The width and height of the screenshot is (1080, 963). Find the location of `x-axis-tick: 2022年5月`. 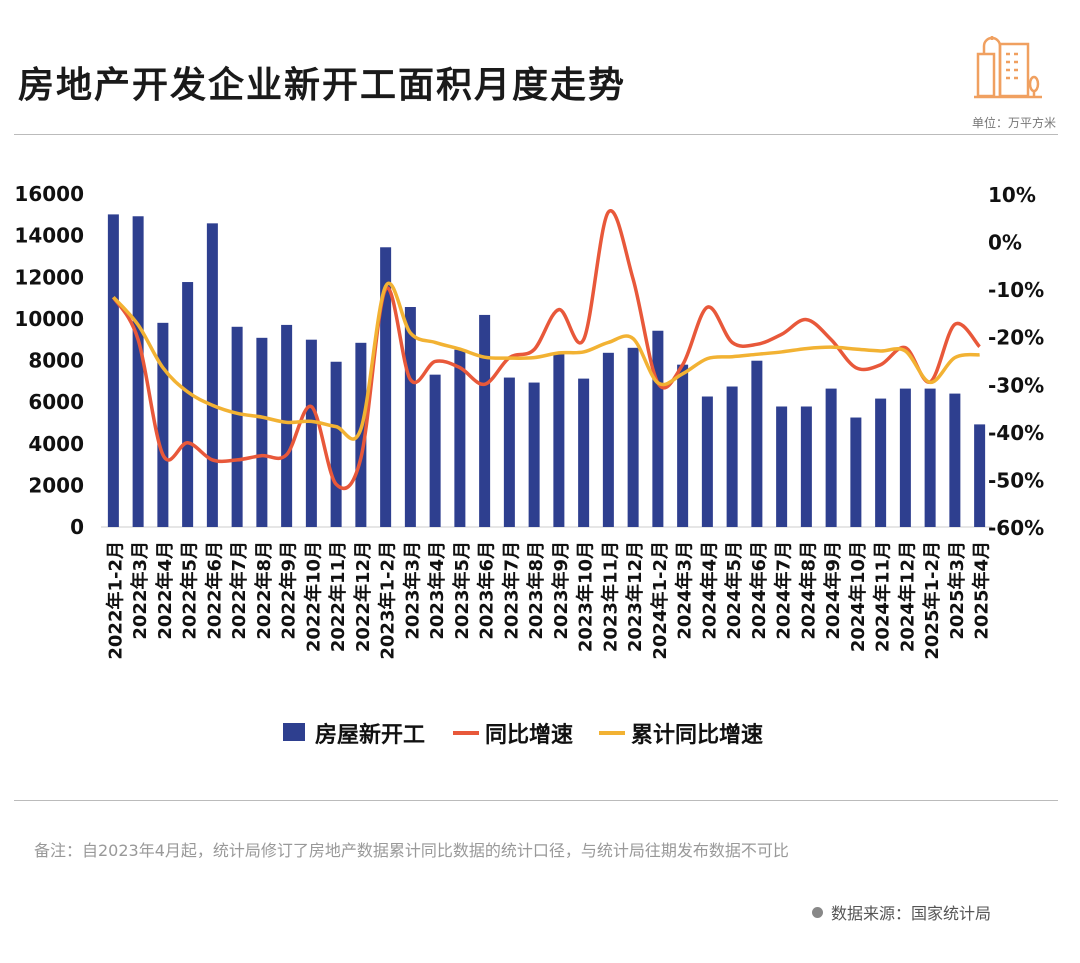

x-axis-tick: 2022年5月 is located at coordinates (190, 590).